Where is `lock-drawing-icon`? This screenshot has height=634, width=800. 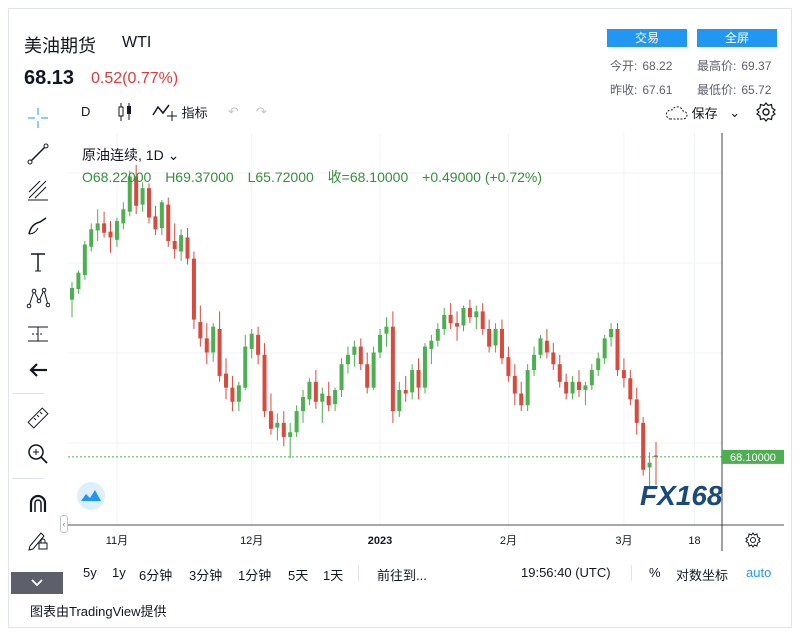
lock-drawing-icon is located at coordinates (38, 540).